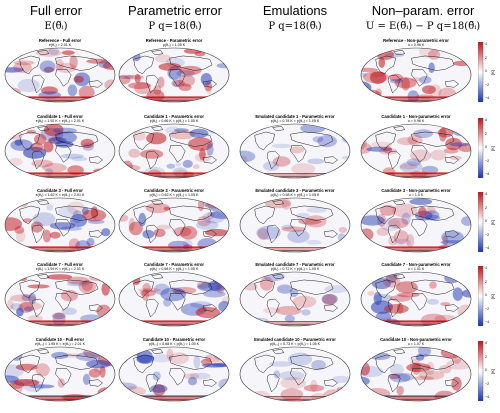 The image size is (500, 413). What do you see at coordinates (60, 190) in the screenshot?
I see `panel-title: Candidate 3 - Full error` at bounding box center [60, 190].